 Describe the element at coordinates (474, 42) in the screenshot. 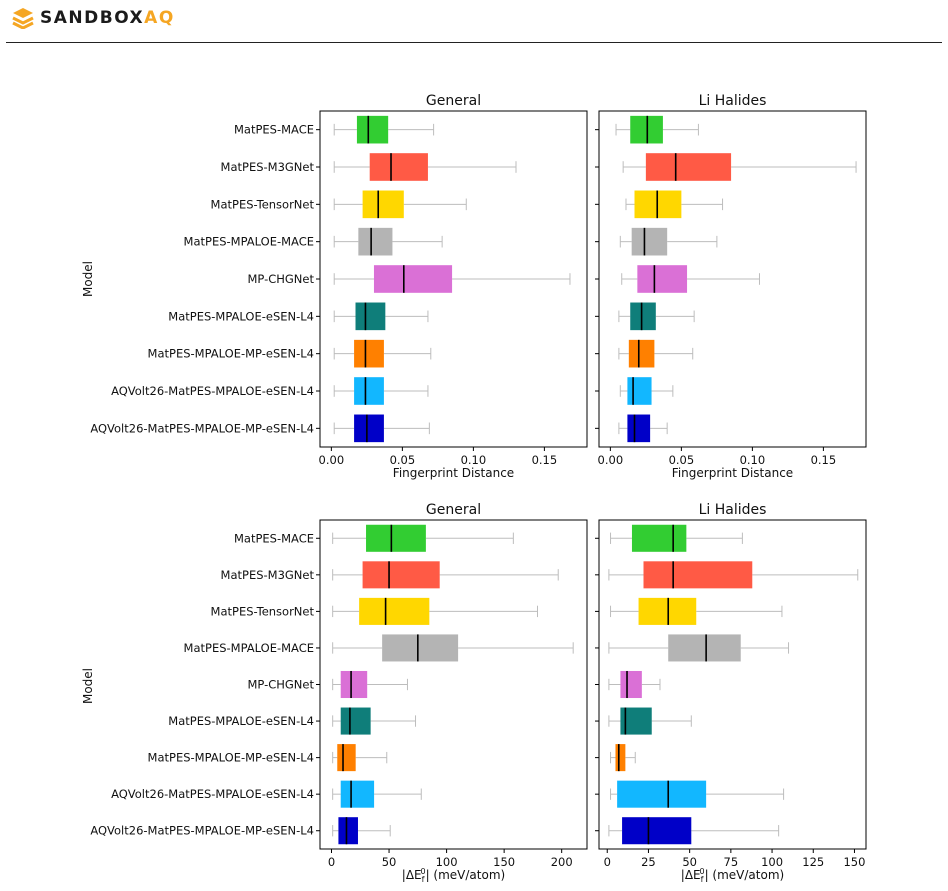

I see `header-rule` at that location.